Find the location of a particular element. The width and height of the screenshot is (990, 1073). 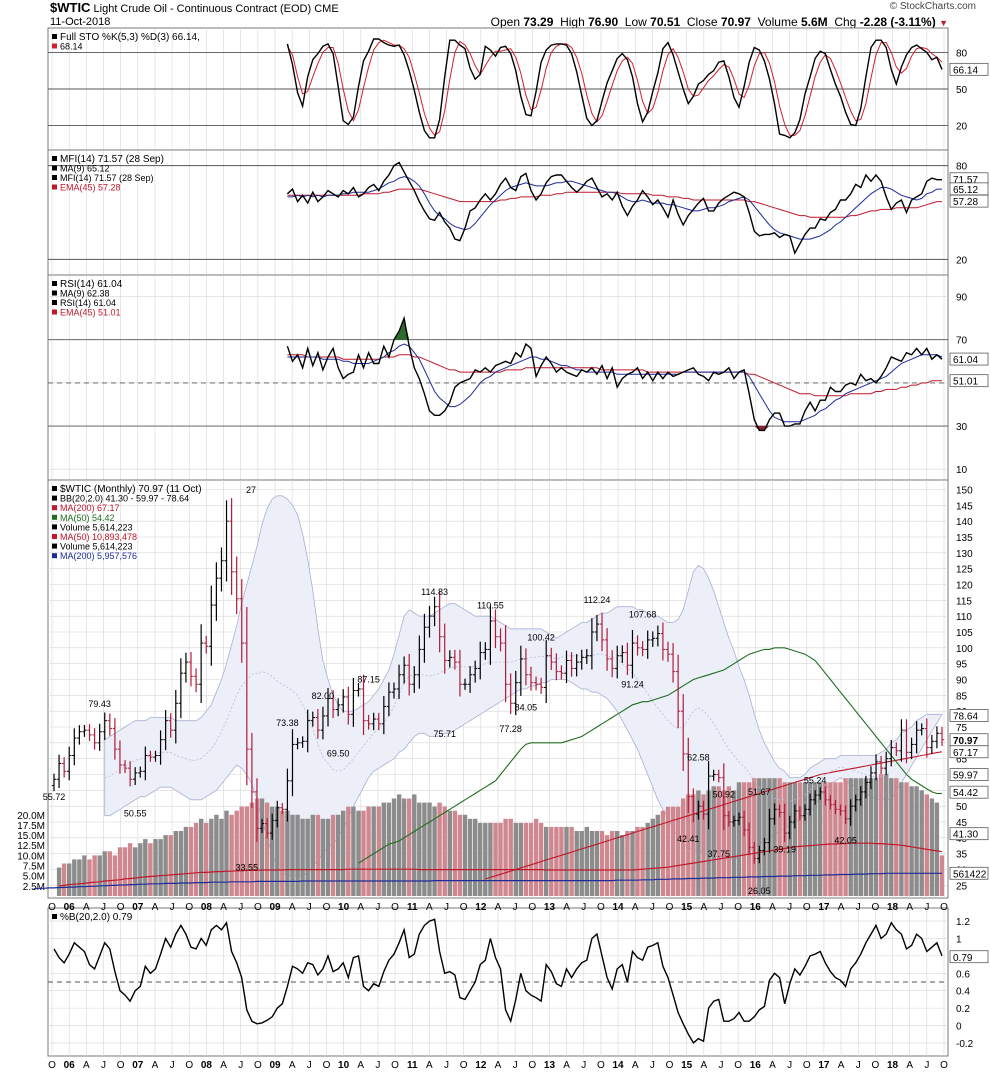

stochastic-legend-text: 68.14 is located at coordinates (71, 47).